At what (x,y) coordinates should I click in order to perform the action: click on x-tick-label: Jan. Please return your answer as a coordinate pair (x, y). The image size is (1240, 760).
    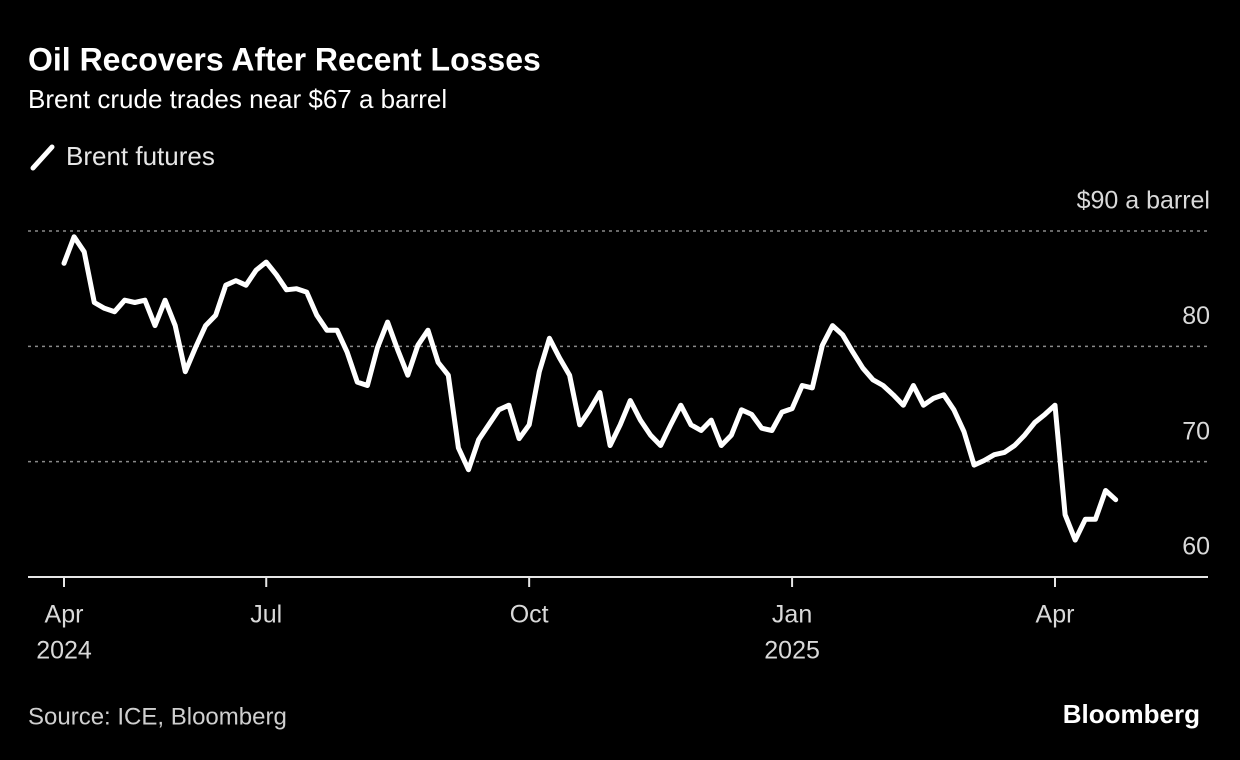
    Looking at the image, I should click on (792, 615).